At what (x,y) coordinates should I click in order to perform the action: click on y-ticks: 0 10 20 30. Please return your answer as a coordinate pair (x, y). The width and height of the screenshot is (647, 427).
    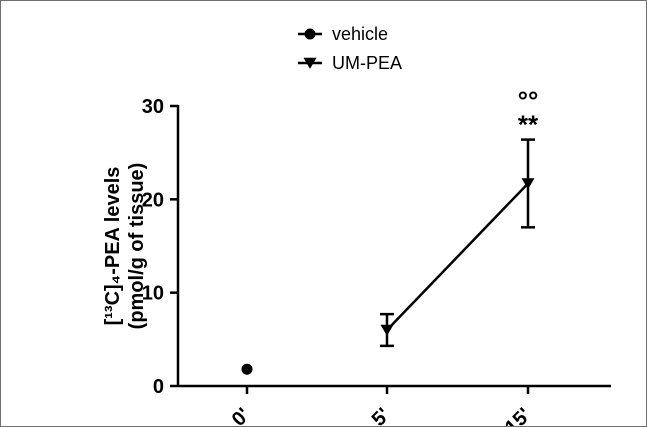
    Looking at the image, I should click on (160, 247).